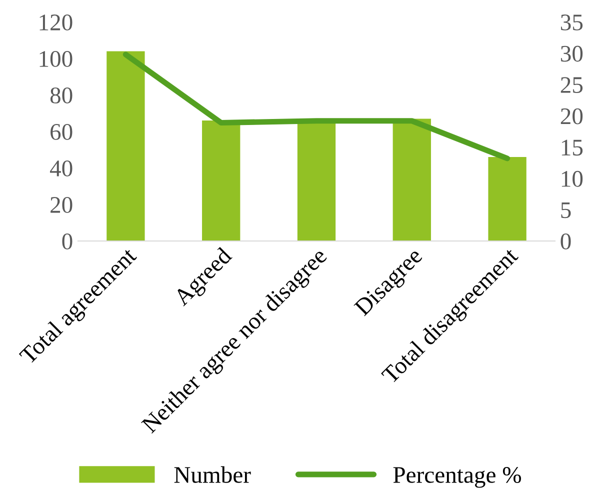 Image resolution: width=601 pixels, height=503 pixels. I want to click on y2-tick-label: 30, so click(571, 54).